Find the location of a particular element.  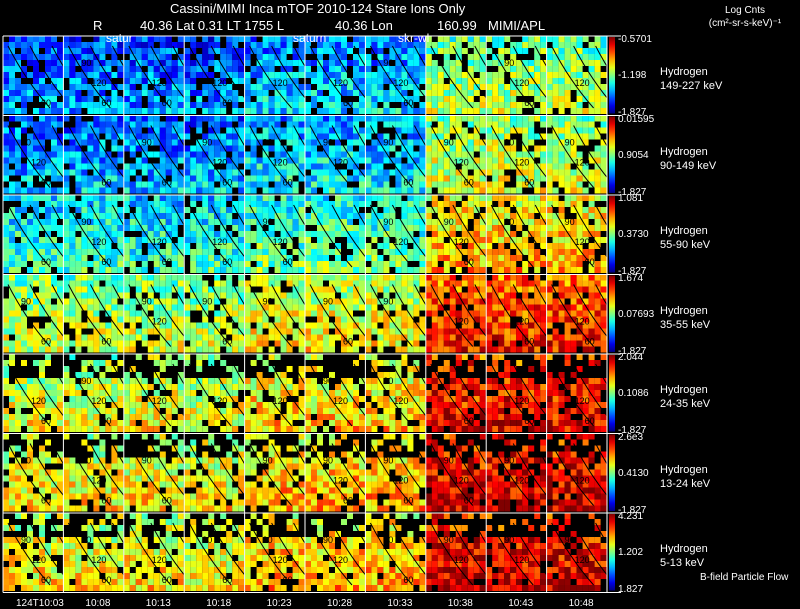

contour-line is located at coordinates (391, 77).